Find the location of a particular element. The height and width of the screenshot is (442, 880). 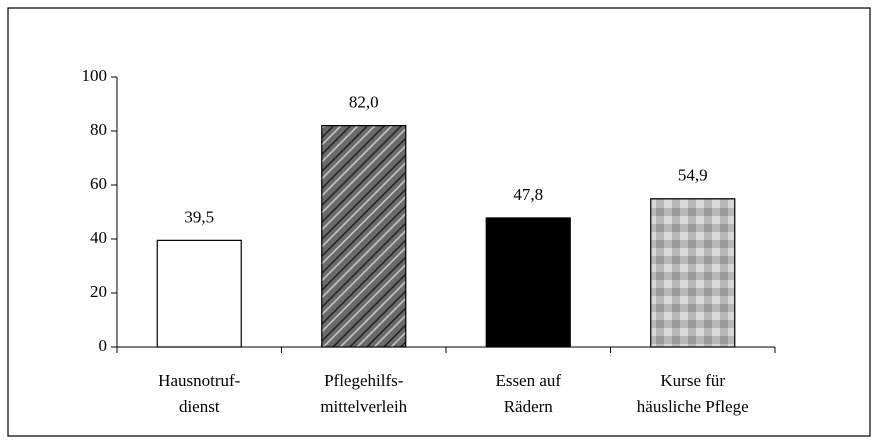

x-tick-label: Kurse für is located at coordinates (692, 380).